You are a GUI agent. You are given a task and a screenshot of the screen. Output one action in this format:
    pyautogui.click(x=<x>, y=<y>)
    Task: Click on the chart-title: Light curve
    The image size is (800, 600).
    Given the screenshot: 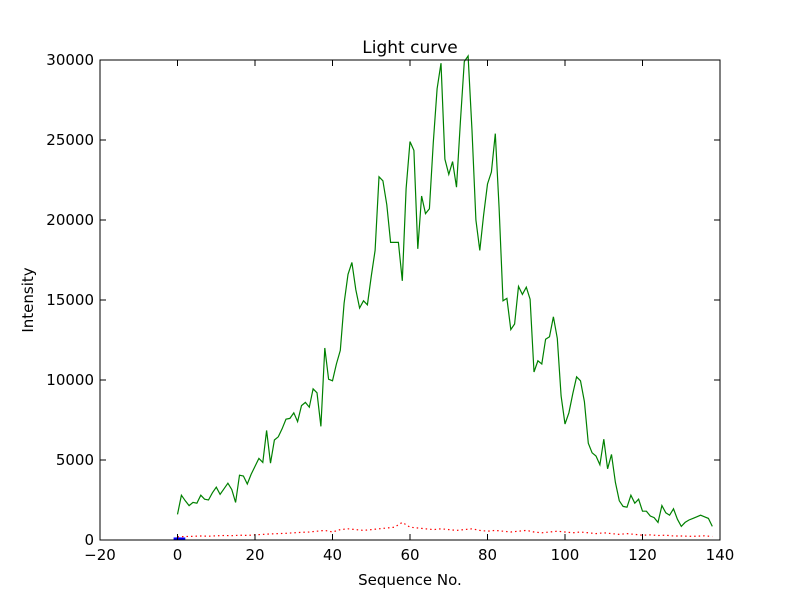 What is the action you would take?
    pyautogui.click(x=409, y=48)
    